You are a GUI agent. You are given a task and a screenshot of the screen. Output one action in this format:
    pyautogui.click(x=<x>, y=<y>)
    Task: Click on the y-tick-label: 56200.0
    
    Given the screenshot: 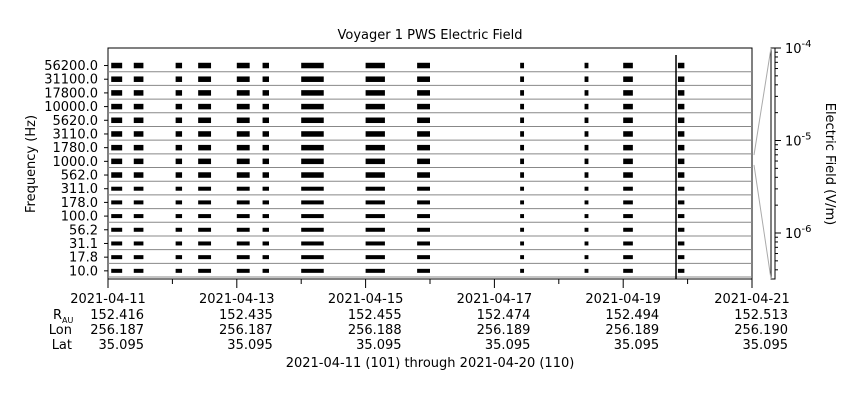 What is the action you would take?
    pyautogui.click(x=71, y=66)
    